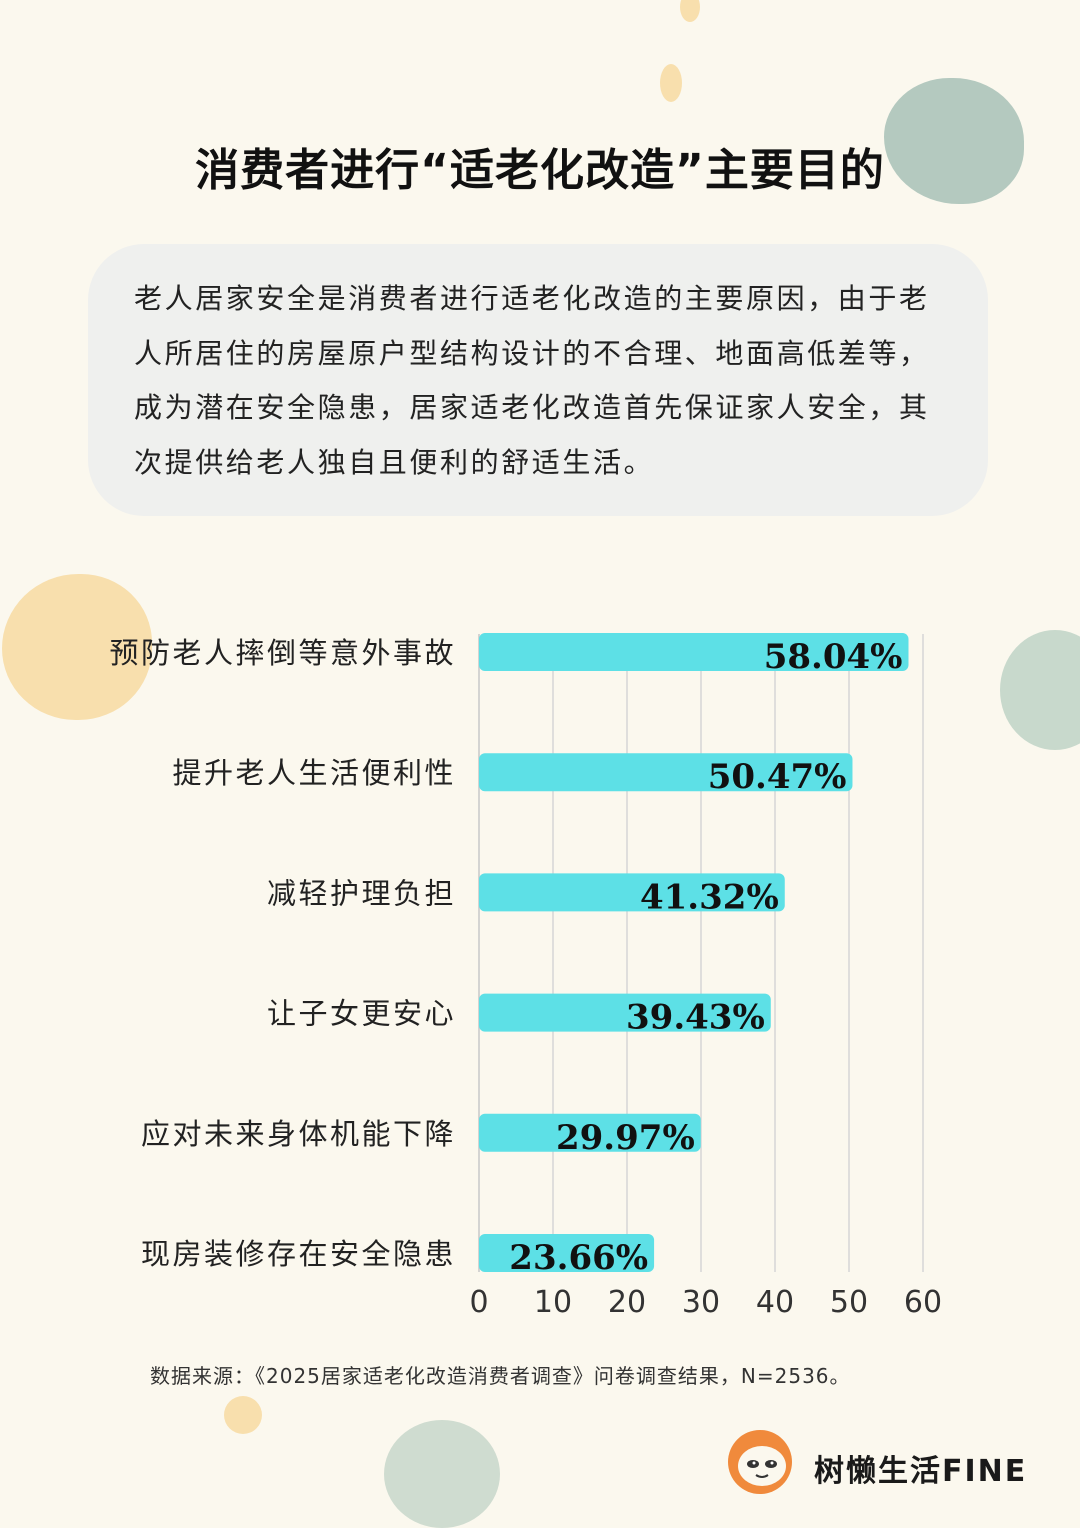 Image resolution: width=1080 pixels, height=1528 pixels. Describe the element at coordinates (282, 653) in the screenshot. I see `category-label: 预防老人摔倒等意外事故` at that location.